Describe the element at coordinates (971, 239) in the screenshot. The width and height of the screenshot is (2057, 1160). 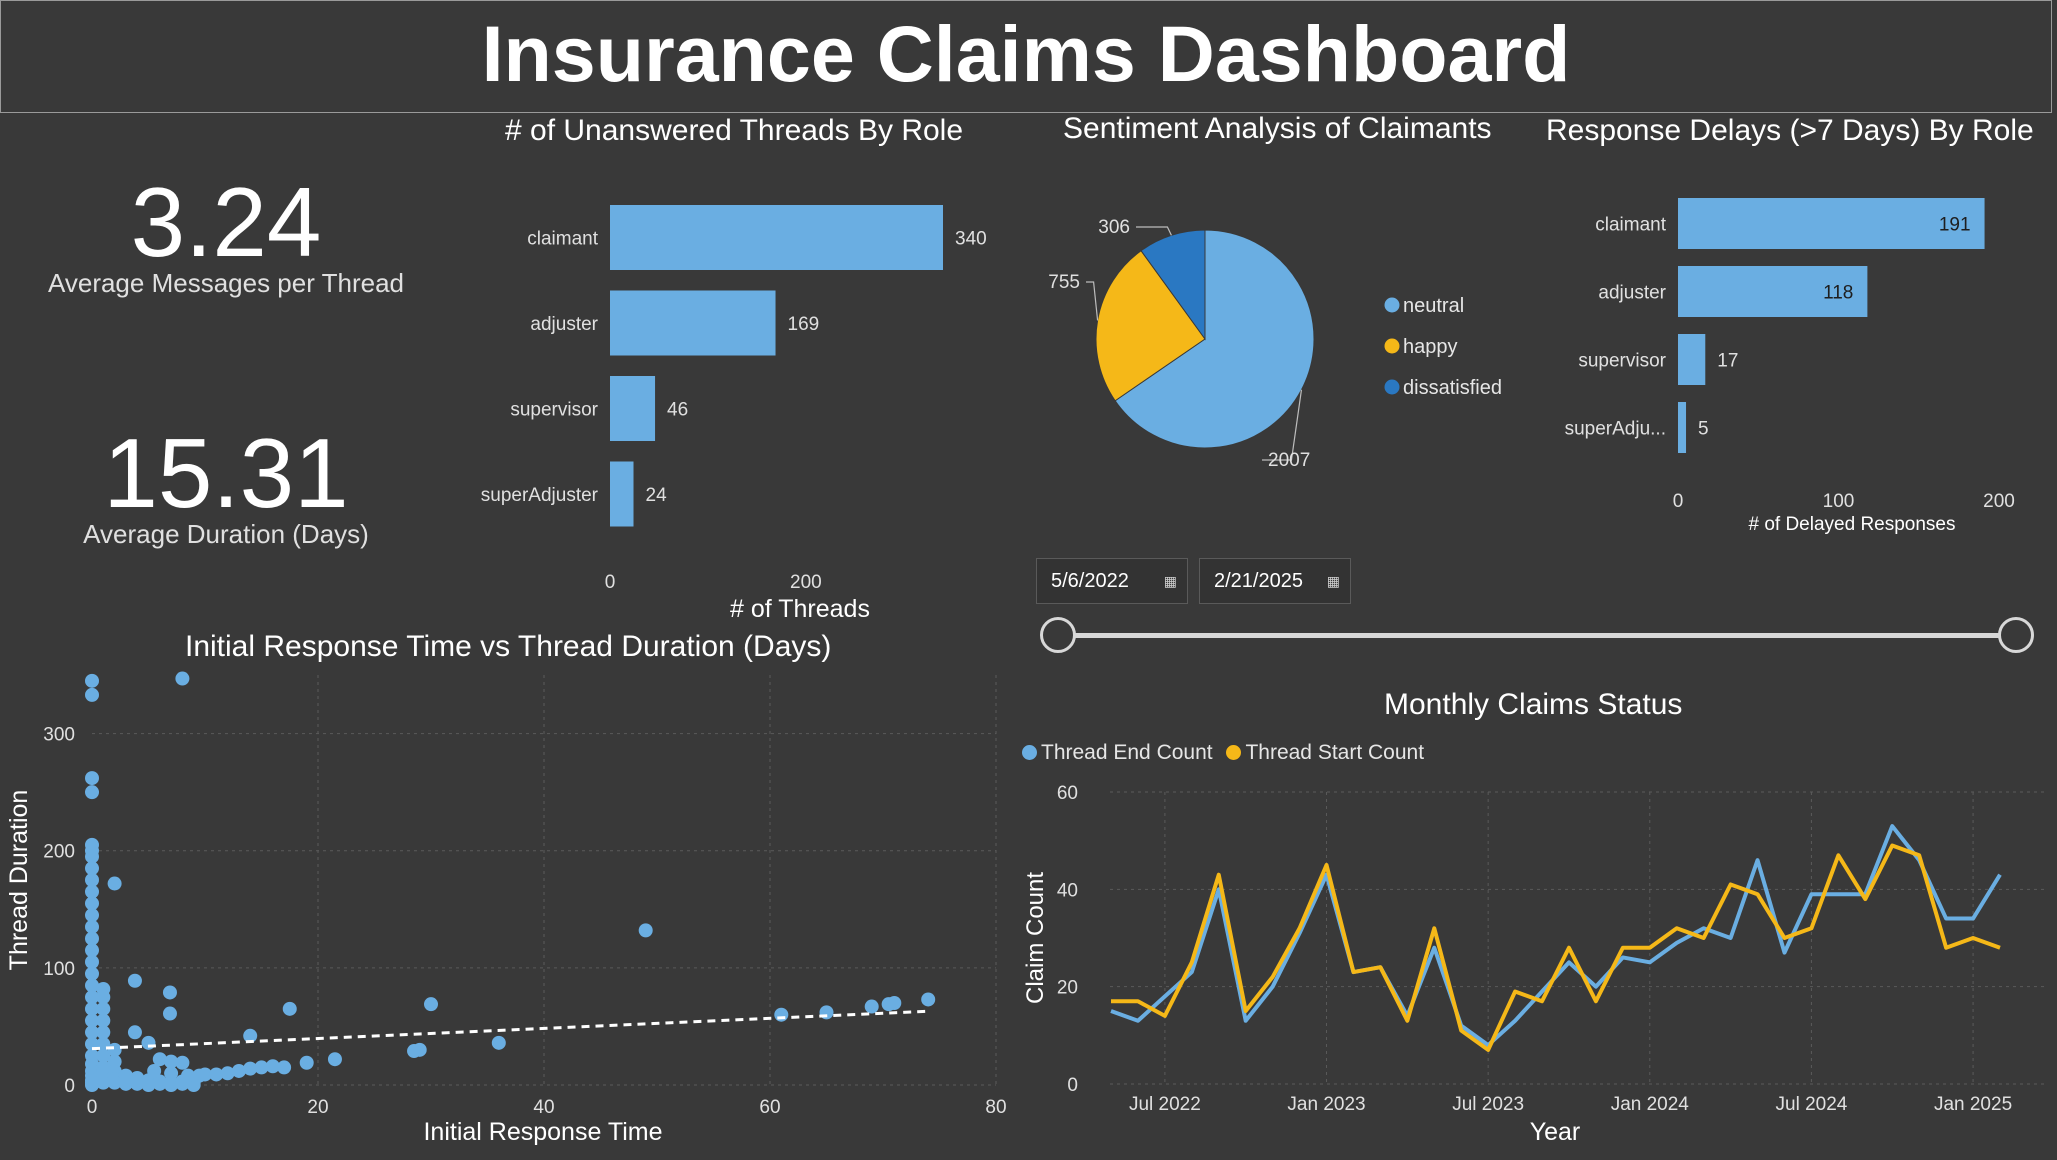
I see `data-label: 340` at that location.